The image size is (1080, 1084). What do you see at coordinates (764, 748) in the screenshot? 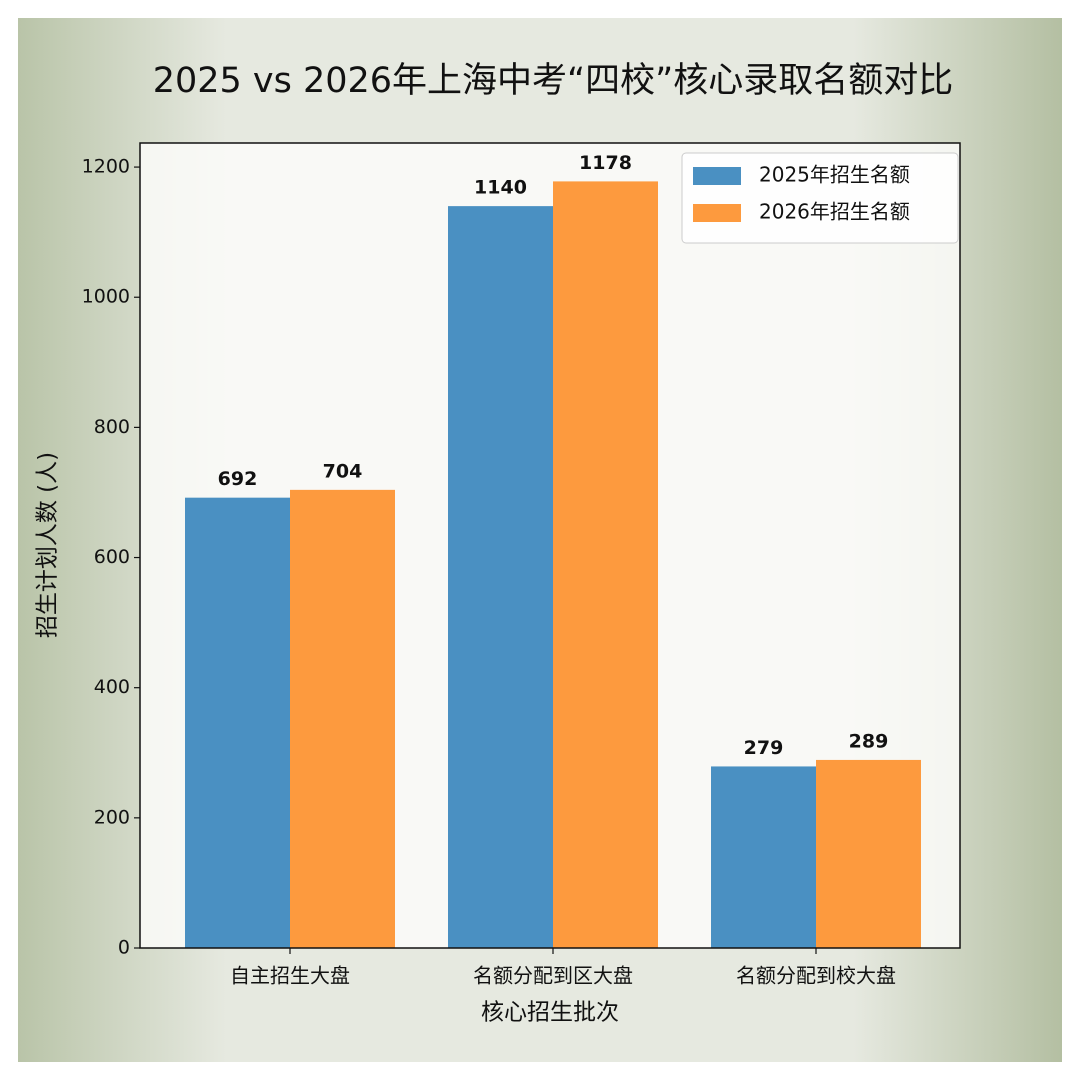
I see `value-label: 279` at bounding box center [764, 748].